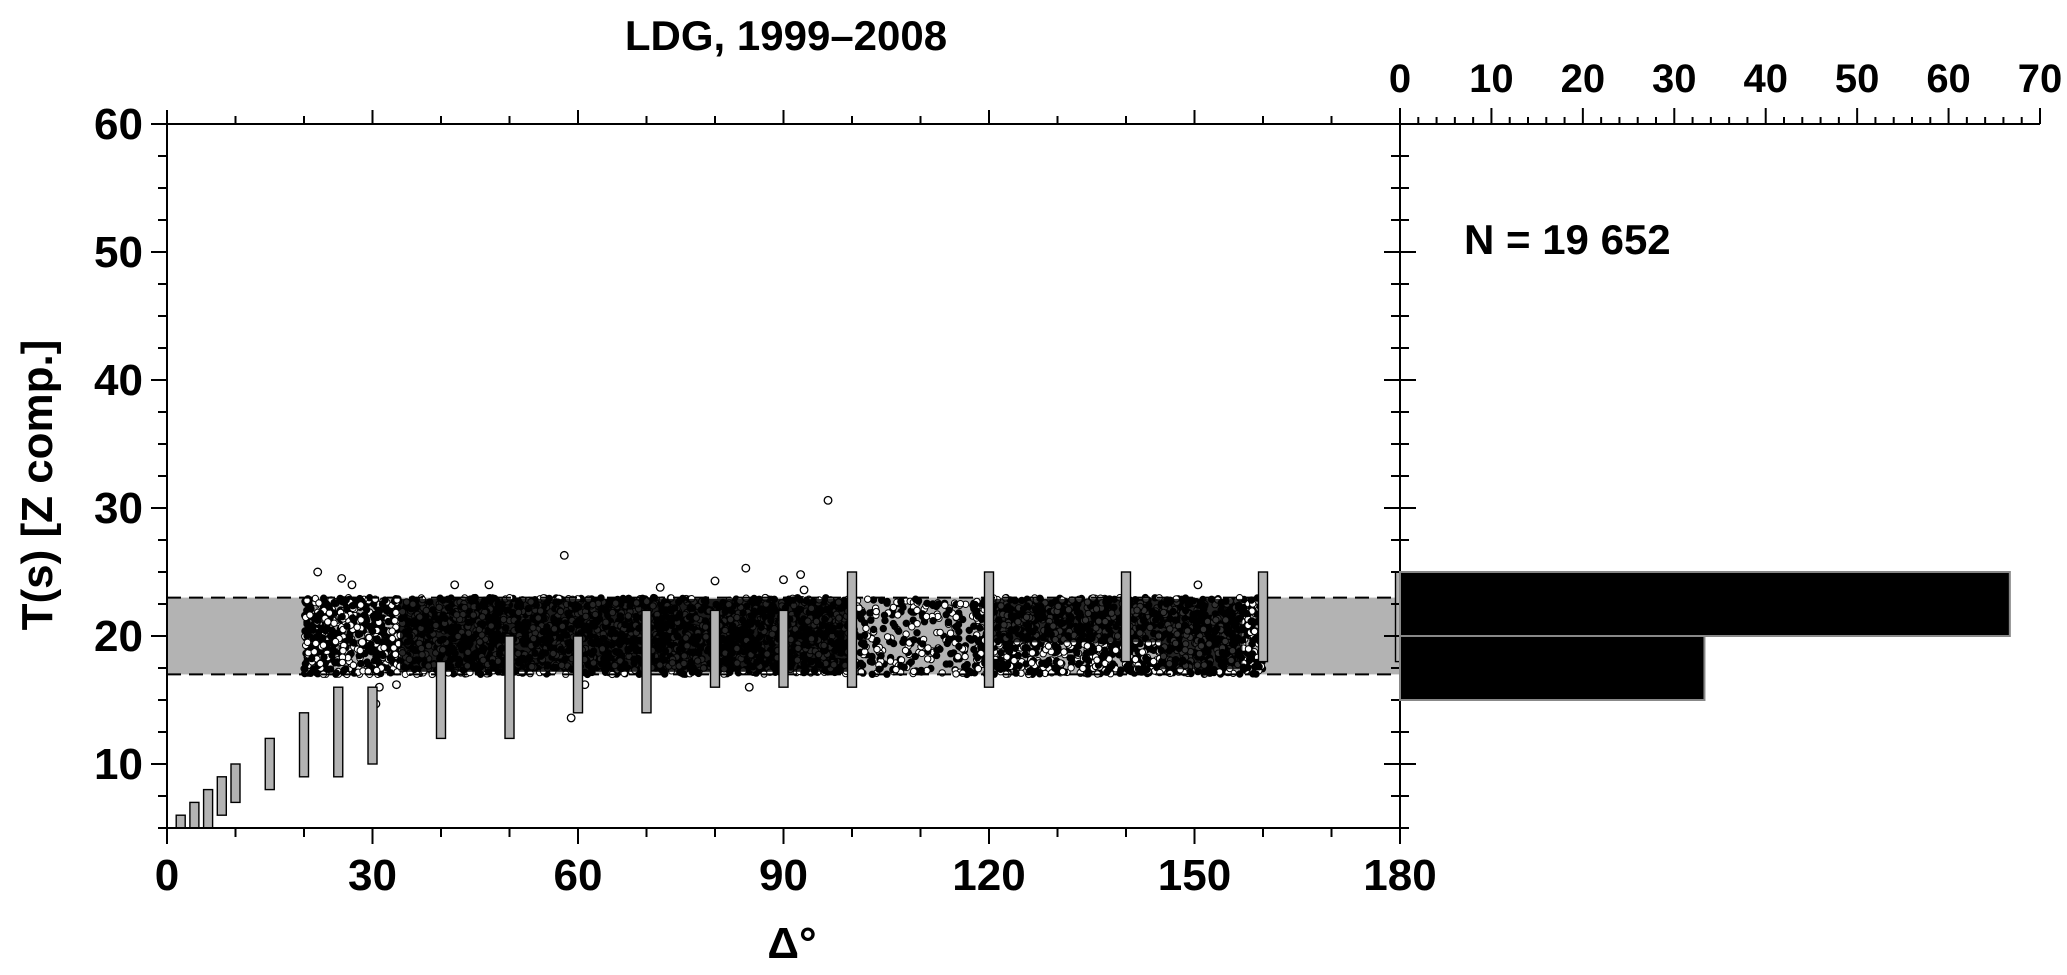 This screenshot has width=2067, height=975. Describe the element at coordinates (578, 875) in the screenshot. I see `x-tick-label: 60` at that location.